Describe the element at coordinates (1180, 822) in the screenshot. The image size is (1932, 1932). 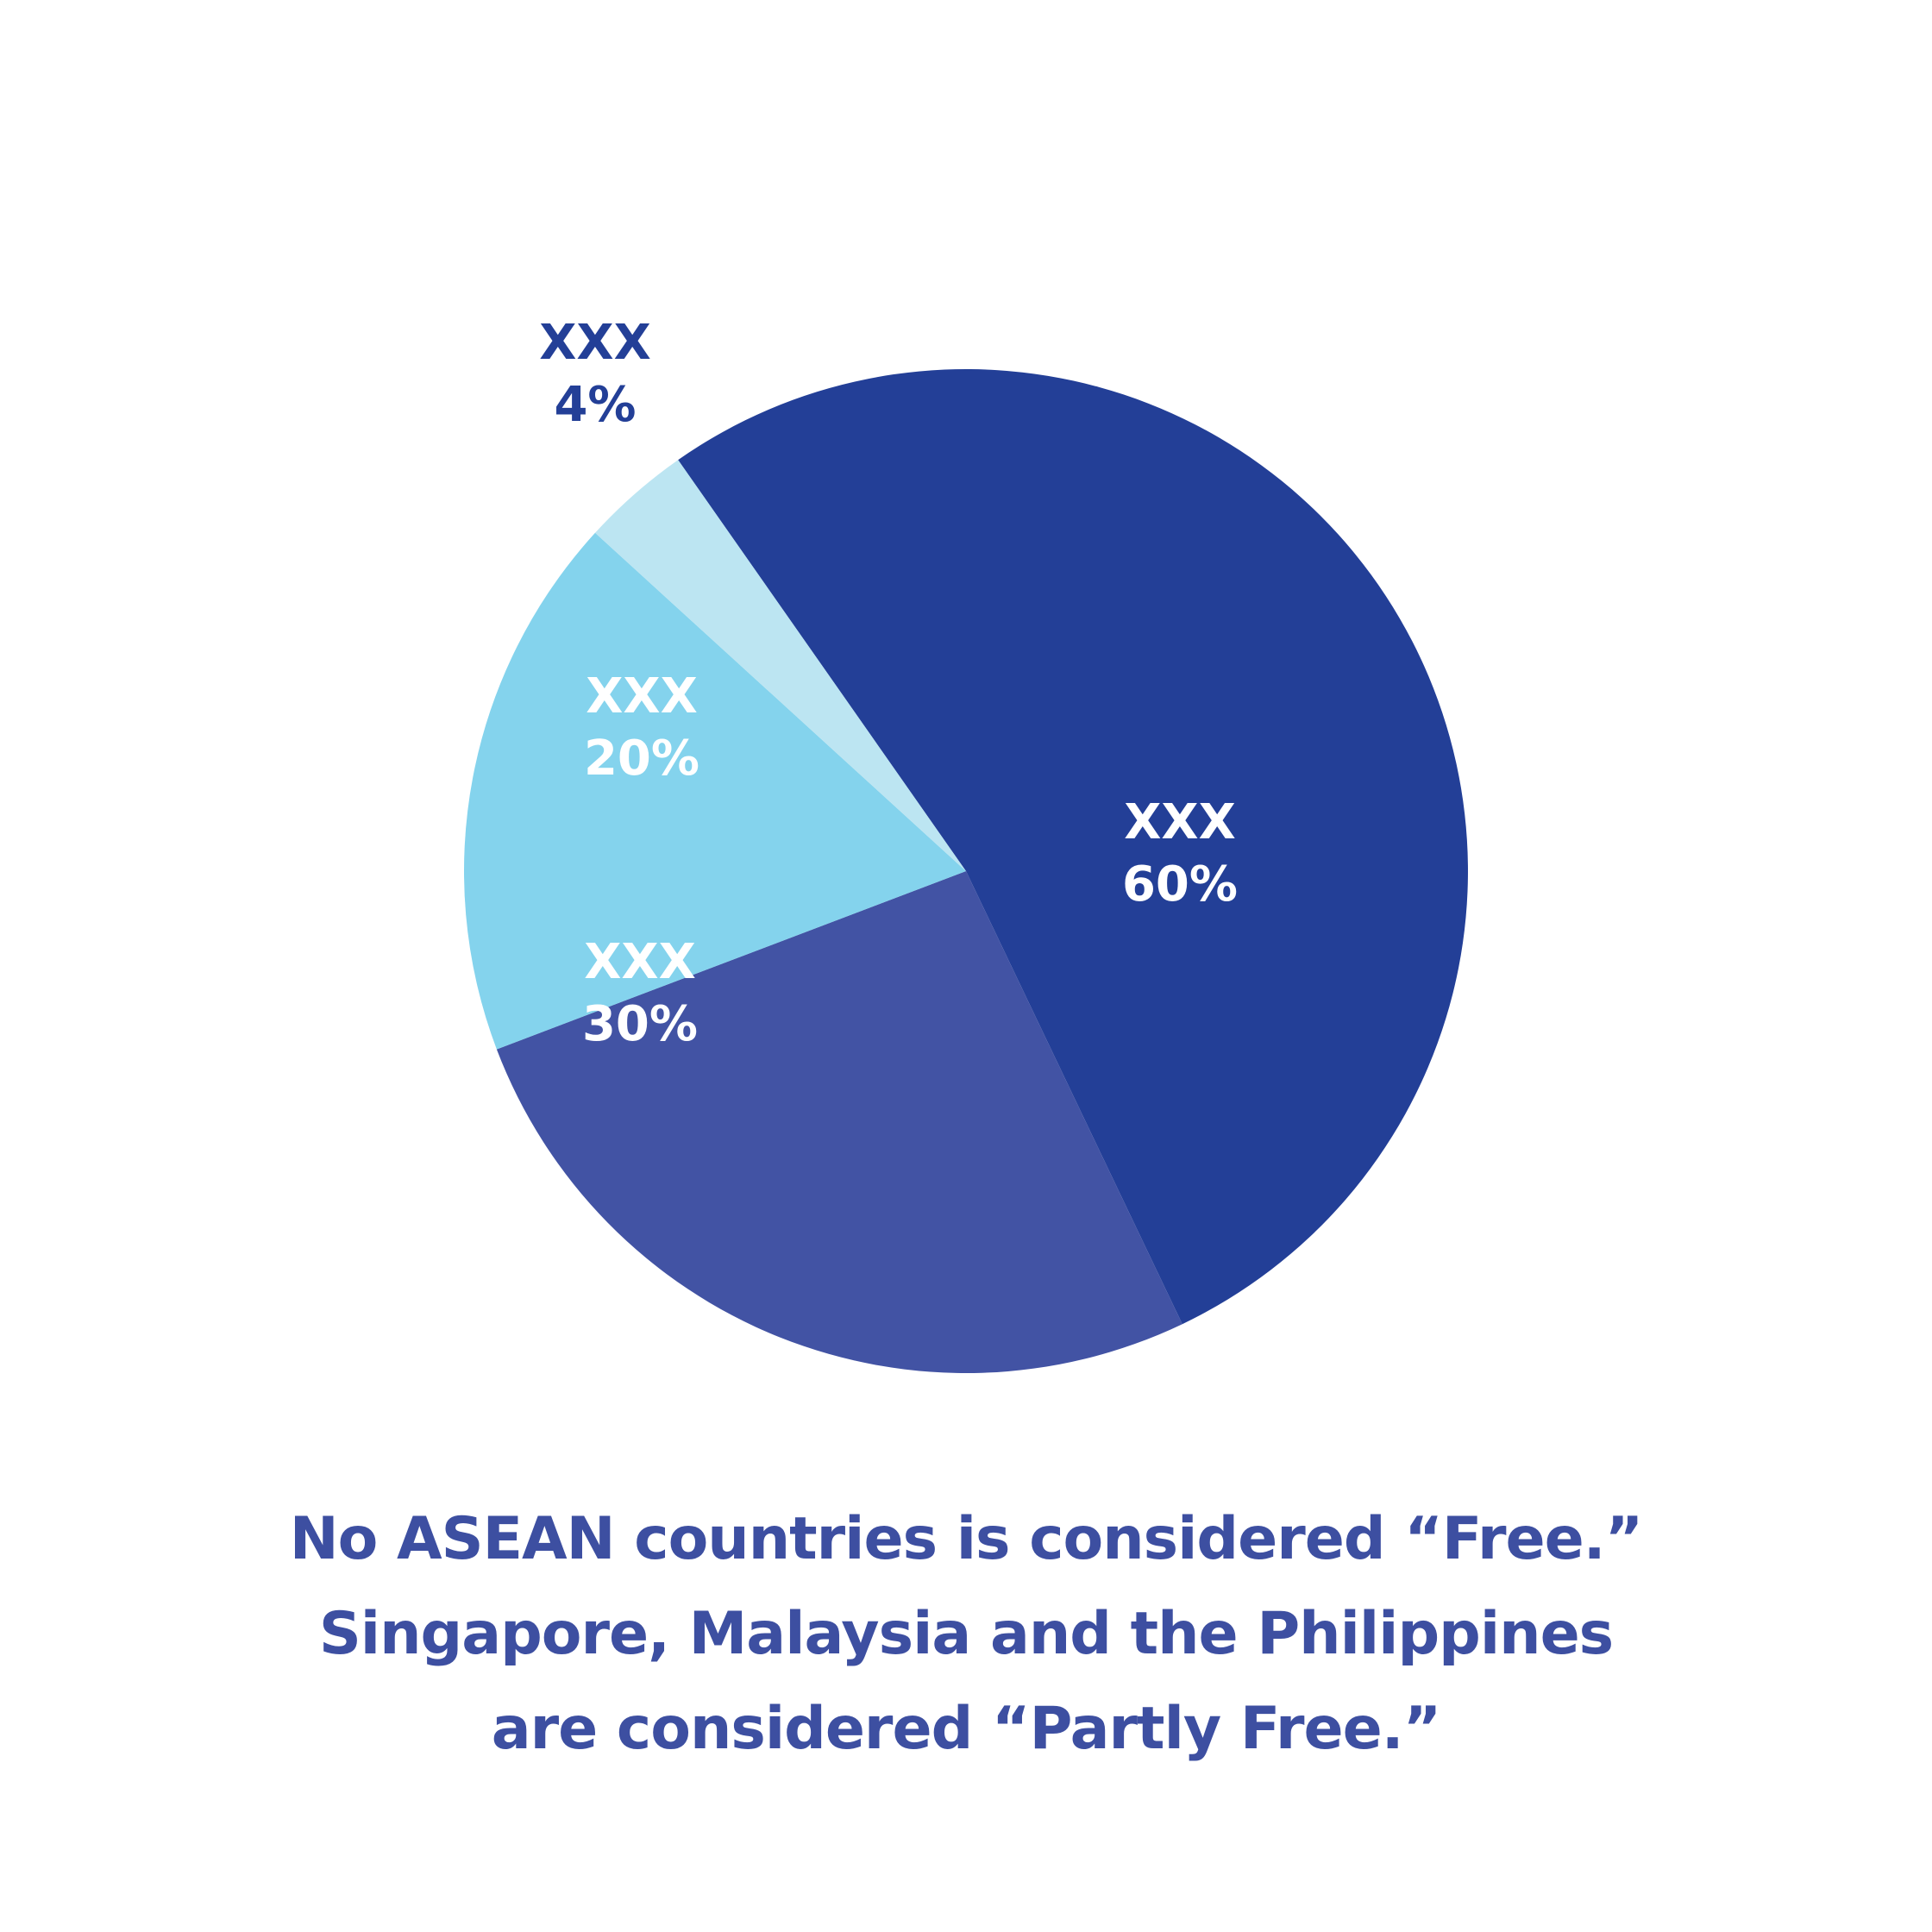
I see `slice-label-1: XXX` at that location.